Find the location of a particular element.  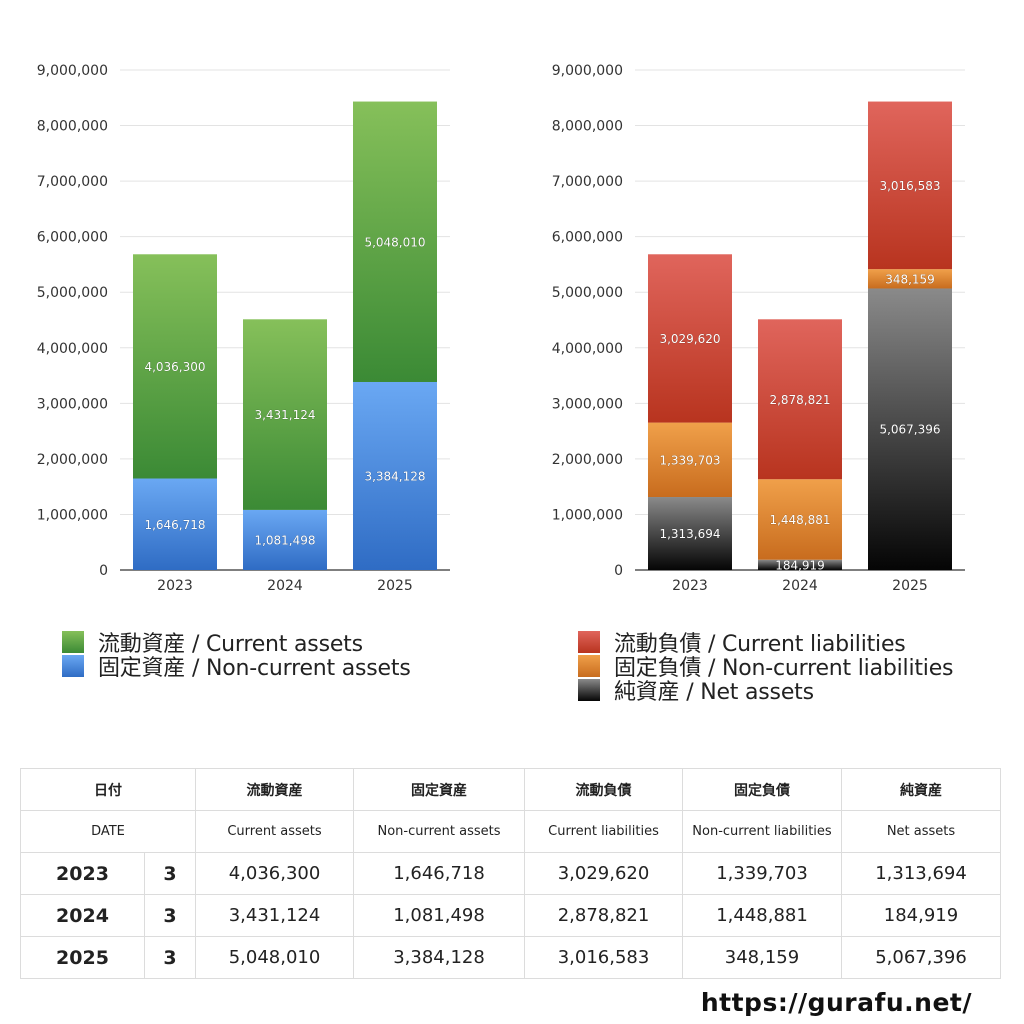

data-label: 2,878,821 is located at coordinates (799, 400).